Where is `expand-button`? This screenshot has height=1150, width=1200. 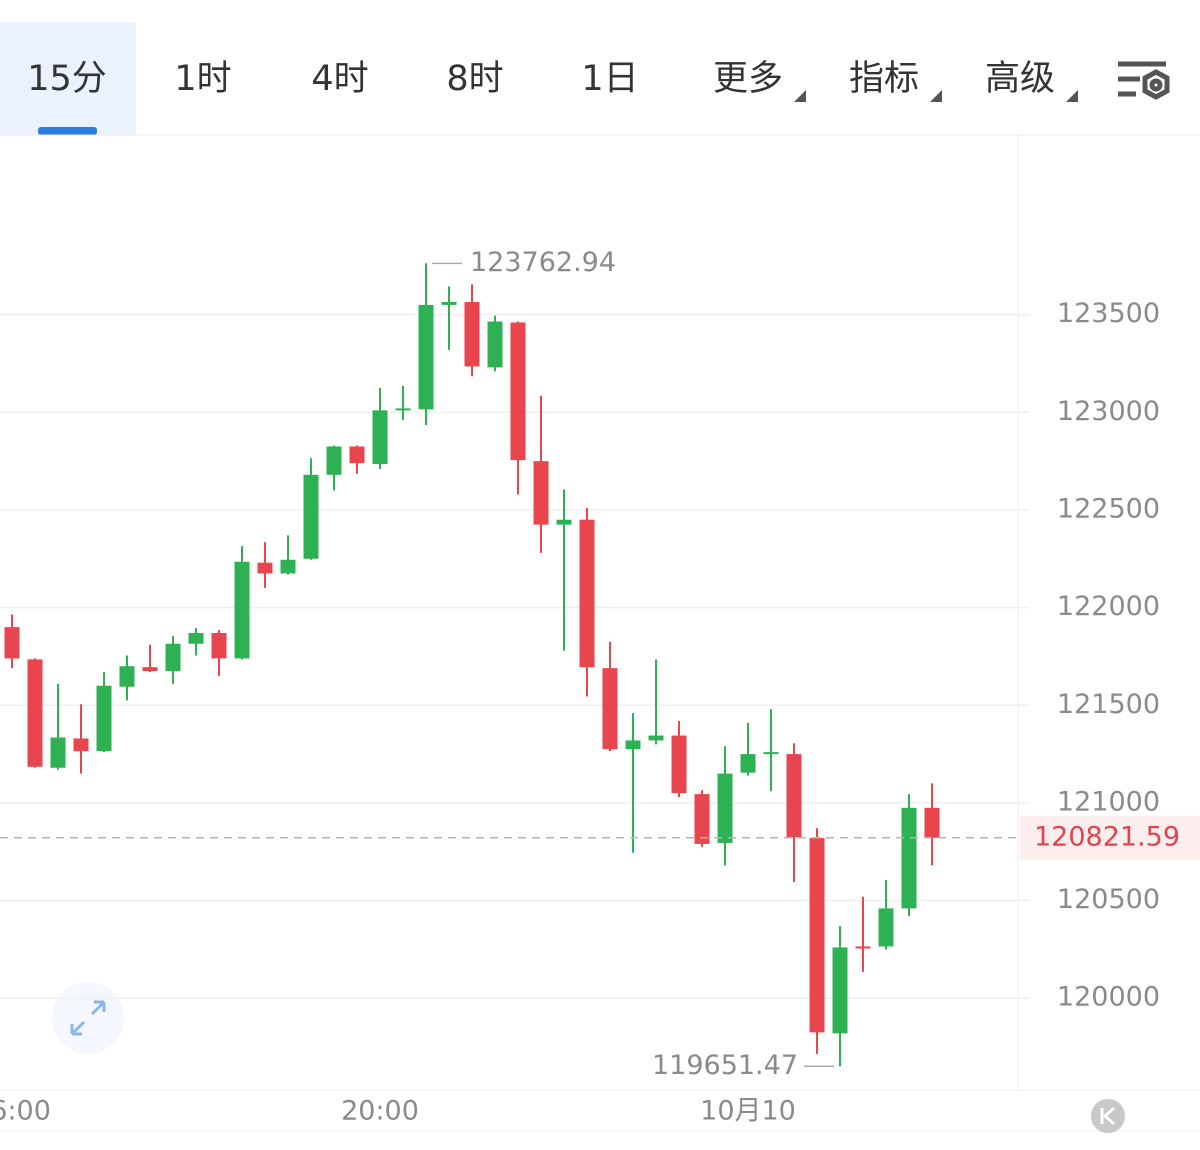 expand-button is located at coordinates (88, 1018).